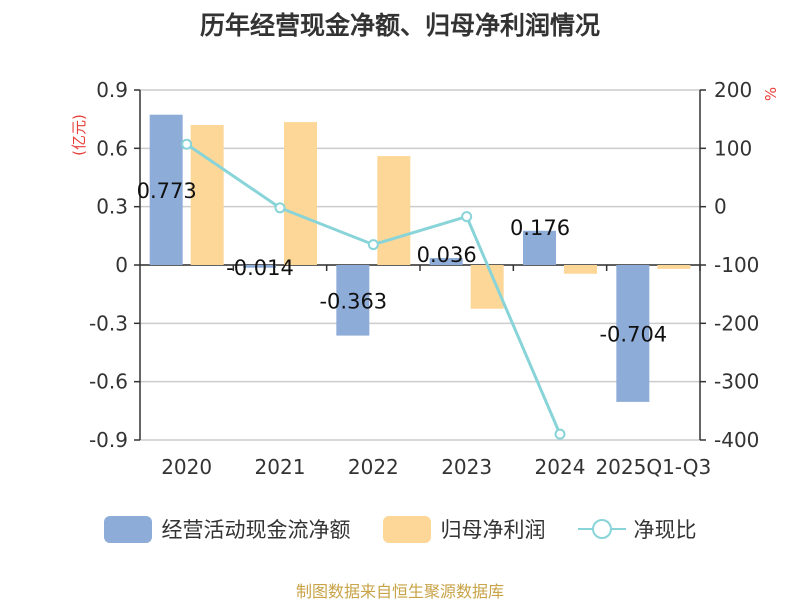 Image resolution: width=800 pixels, height=602 pixels. What do you see at coordinates (720, 207) in the screenshot?
I see `y-right-tick-label: 0` at bounding box center [720, 207].